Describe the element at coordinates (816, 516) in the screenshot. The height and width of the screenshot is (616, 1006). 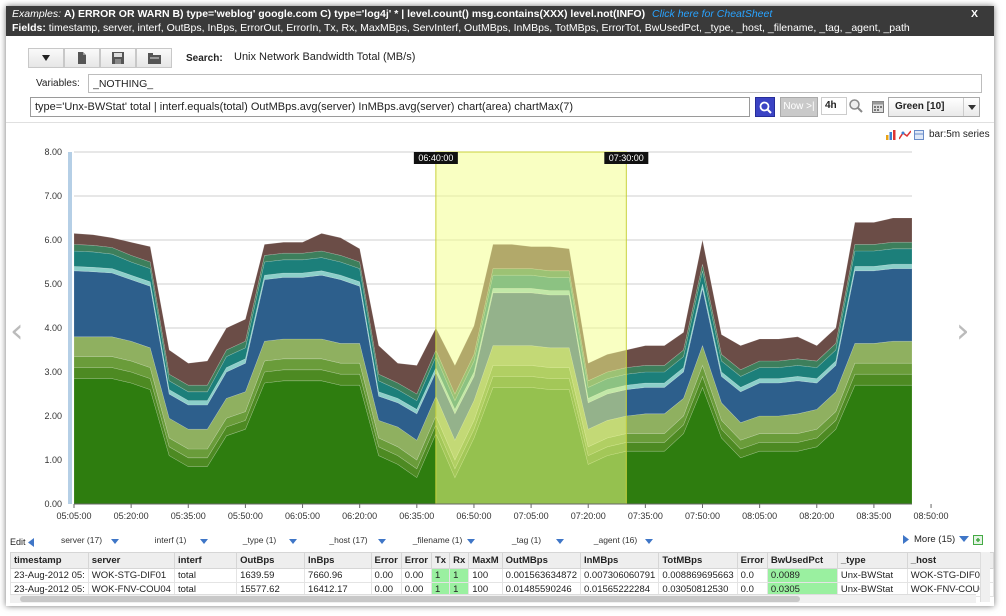
I see `x-tick-label: 08:20:00` at that location.